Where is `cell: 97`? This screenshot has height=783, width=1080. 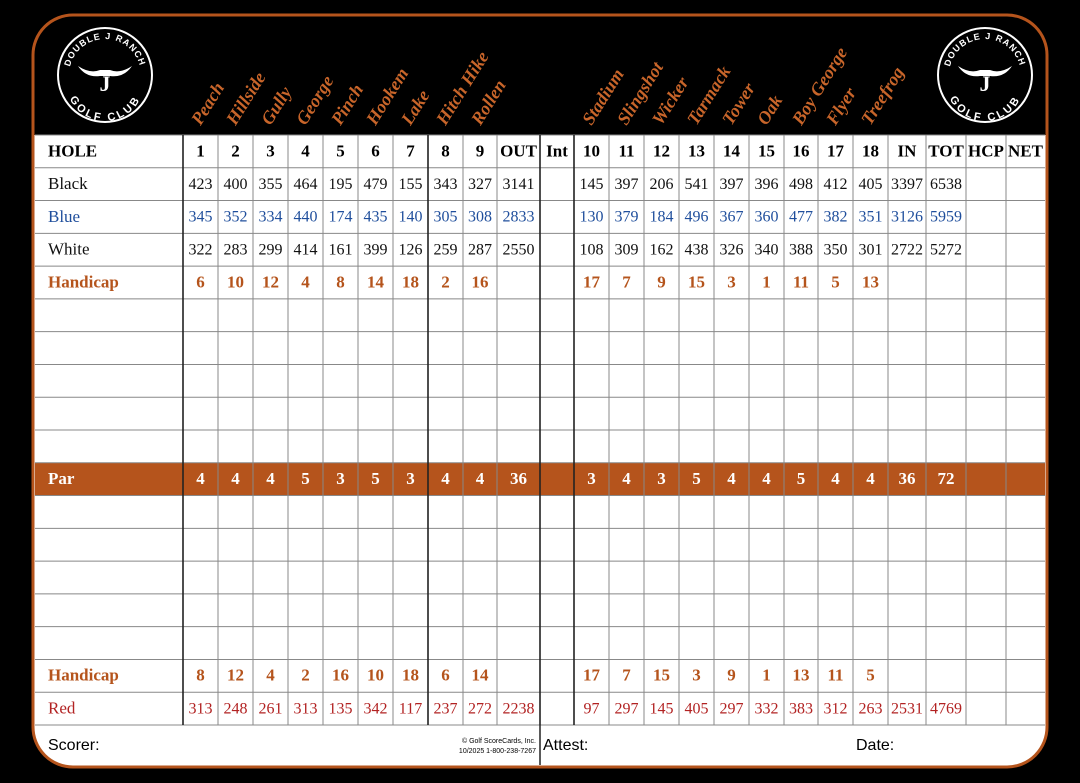 cell: 97 is located at coordinates (592, 708).